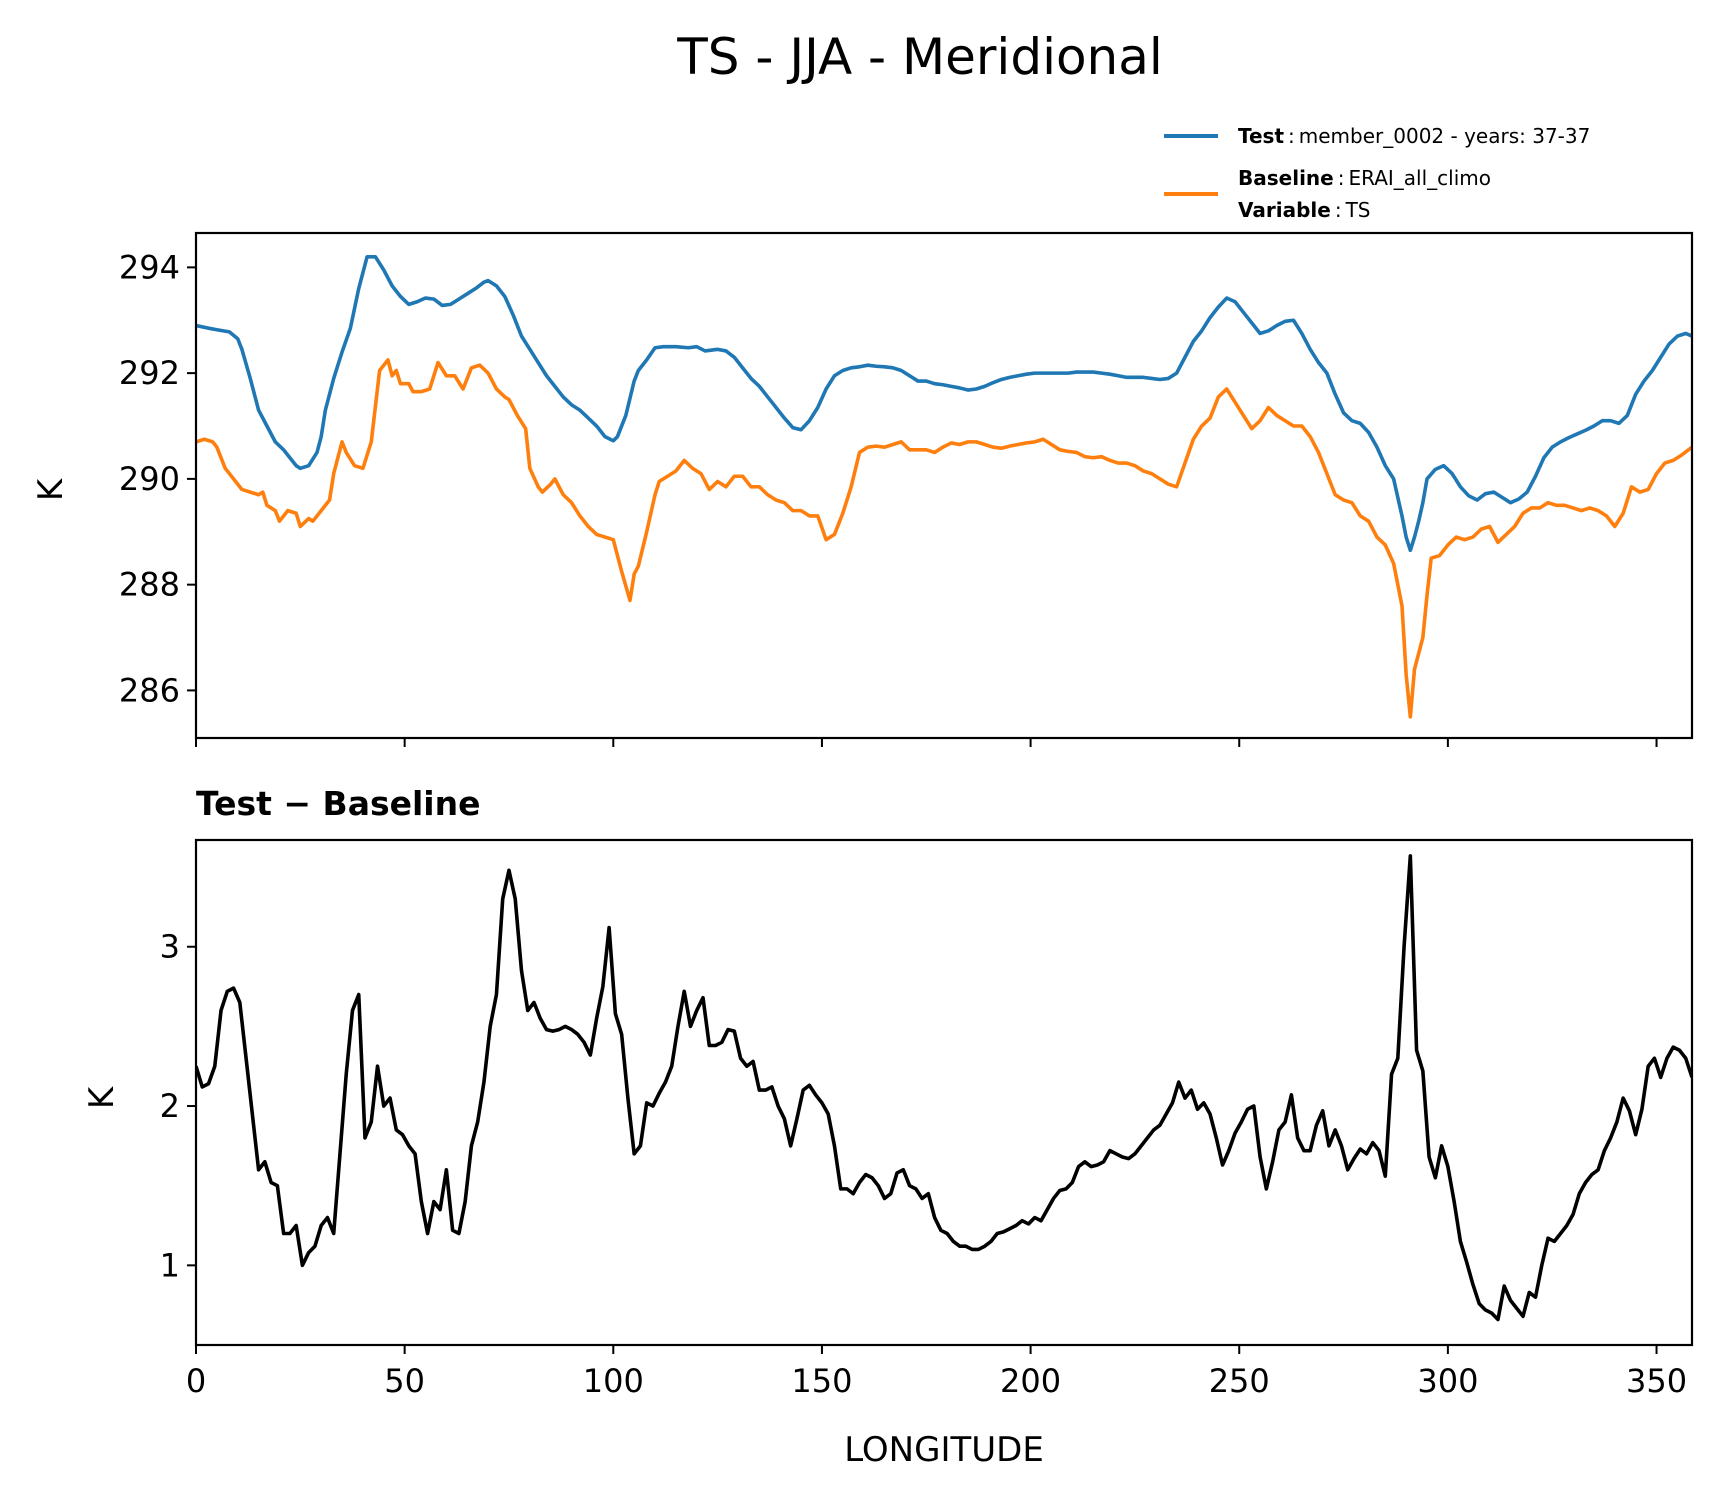 The image size is (1717, 1496). Describe the element at coordinates (404, 1381) in the screenshot. I see `bottom-x-tick-label: 50` at that location.